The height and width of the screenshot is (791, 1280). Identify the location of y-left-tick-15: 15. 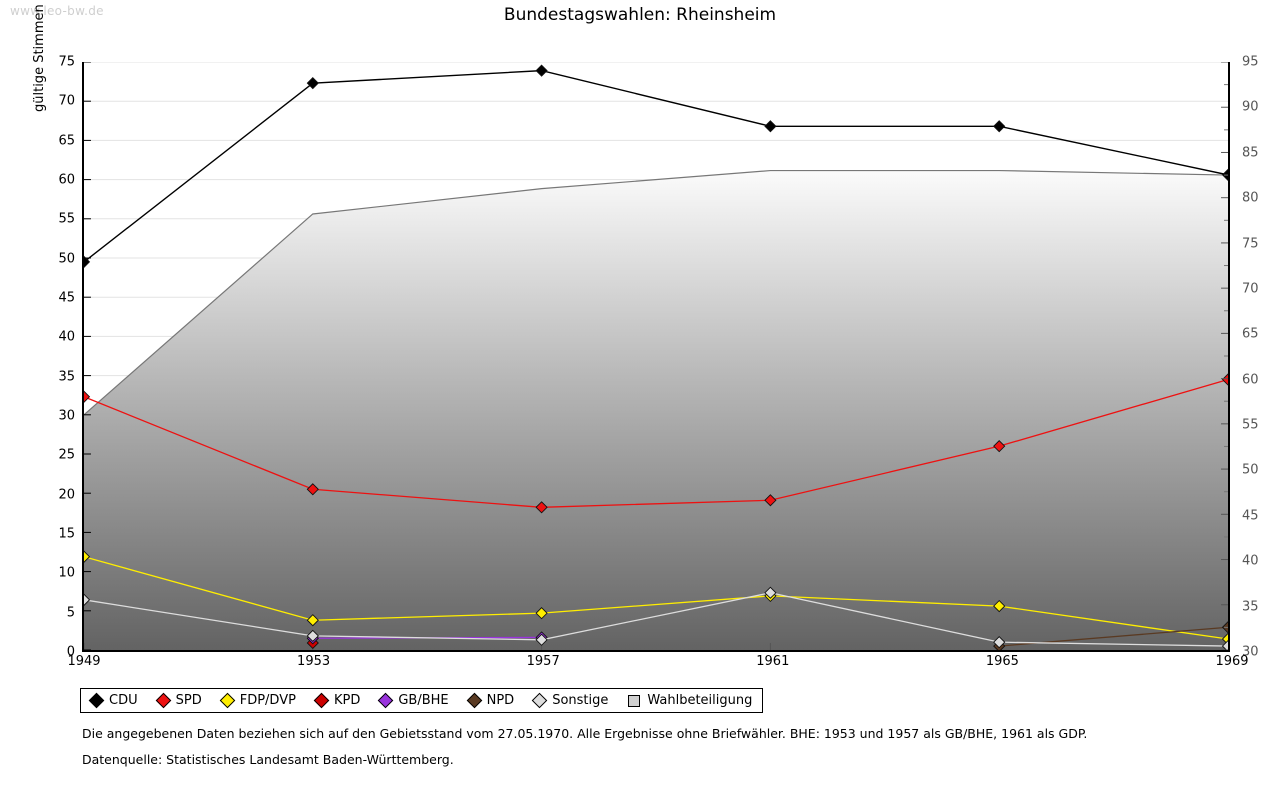
(66, 534).